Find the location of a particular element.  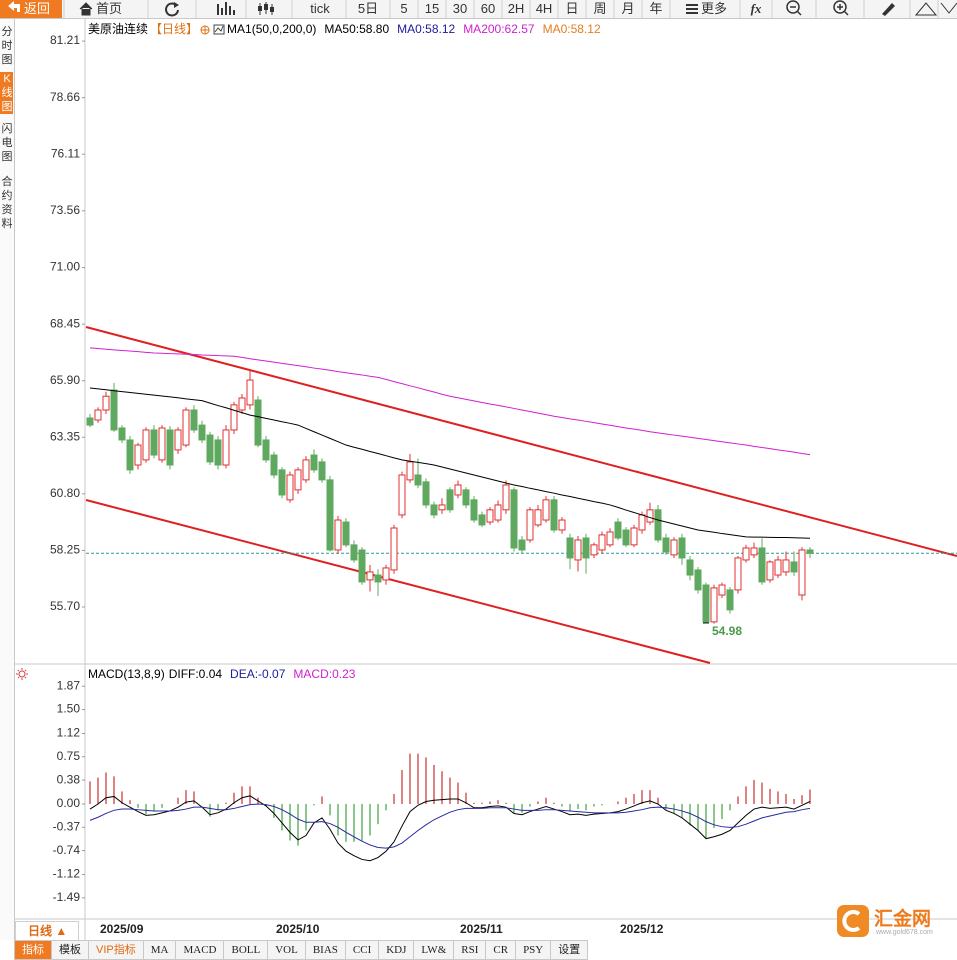

y-tick-label: 1.50 is located at coordinates (69, 709).